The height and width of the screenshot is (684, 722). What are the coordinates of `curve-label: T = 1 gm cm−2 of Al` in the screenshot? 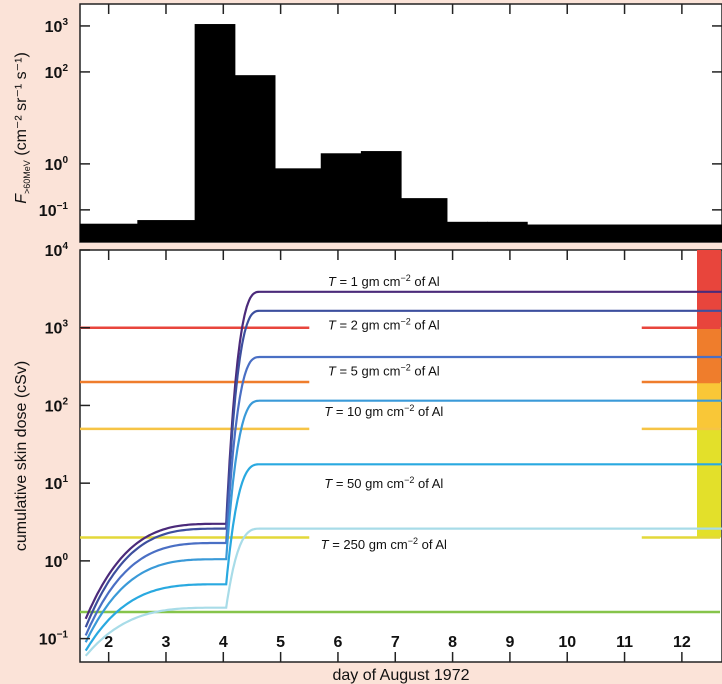 It's located at (384, 281).